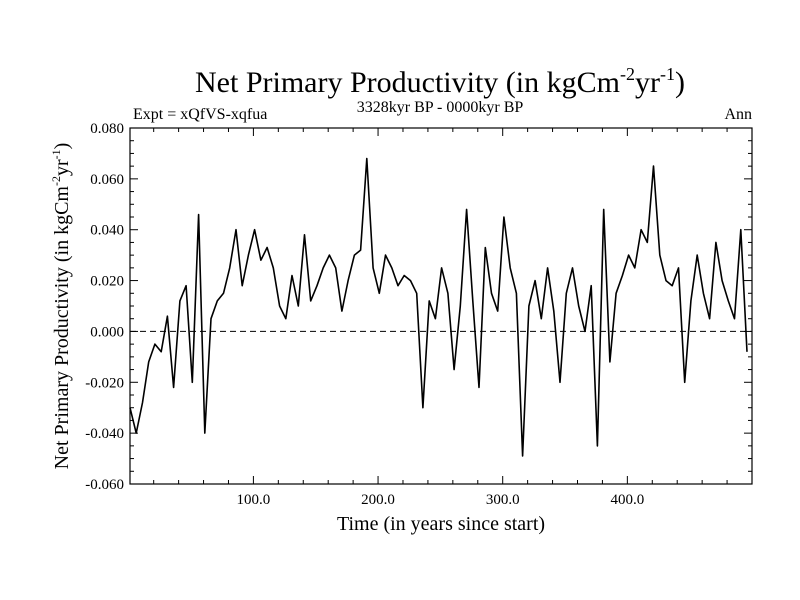 The image size is (800, 600). What do you see at coordinates (440, 107) in the screenshot?
I see `period-label: 3328kyr BP - 0000kyr BP` at bounding box center [440, 107].